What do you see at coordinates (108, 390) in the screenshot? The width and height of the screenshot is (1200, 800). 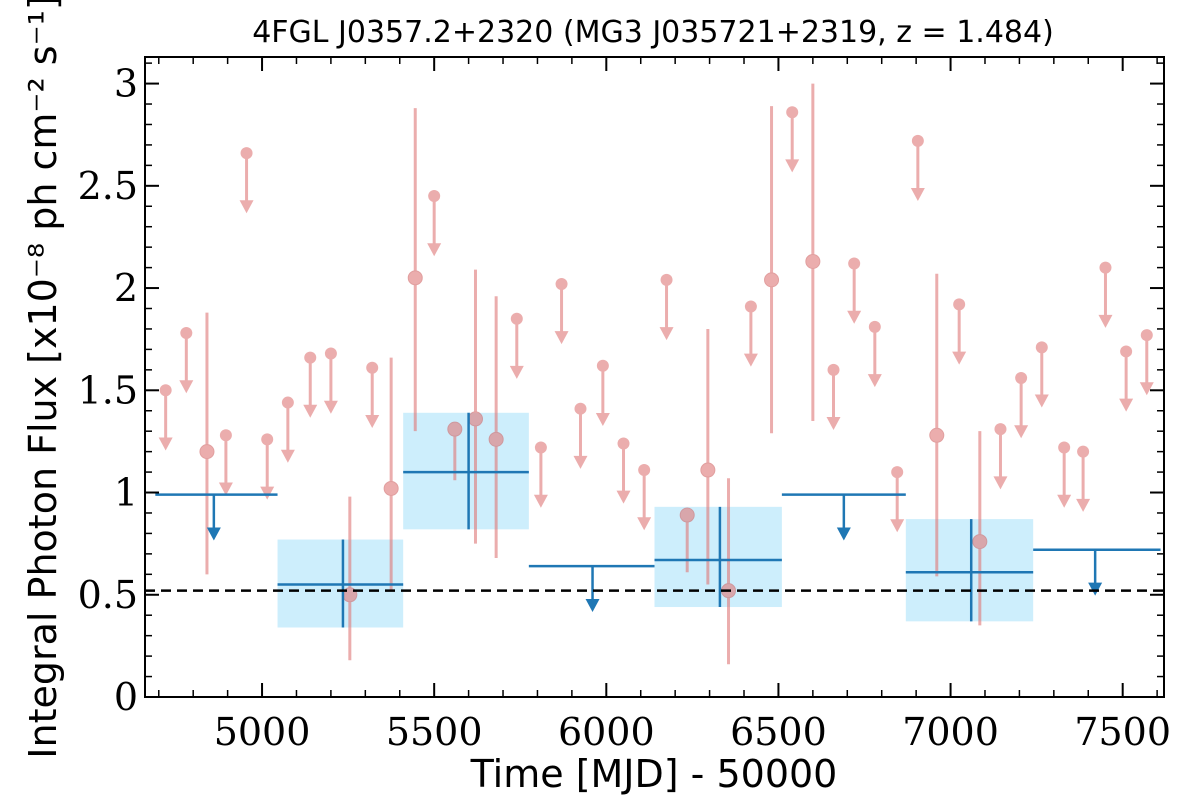 I see `y-tick-label: 1.5` at bounding box center [108, 390].